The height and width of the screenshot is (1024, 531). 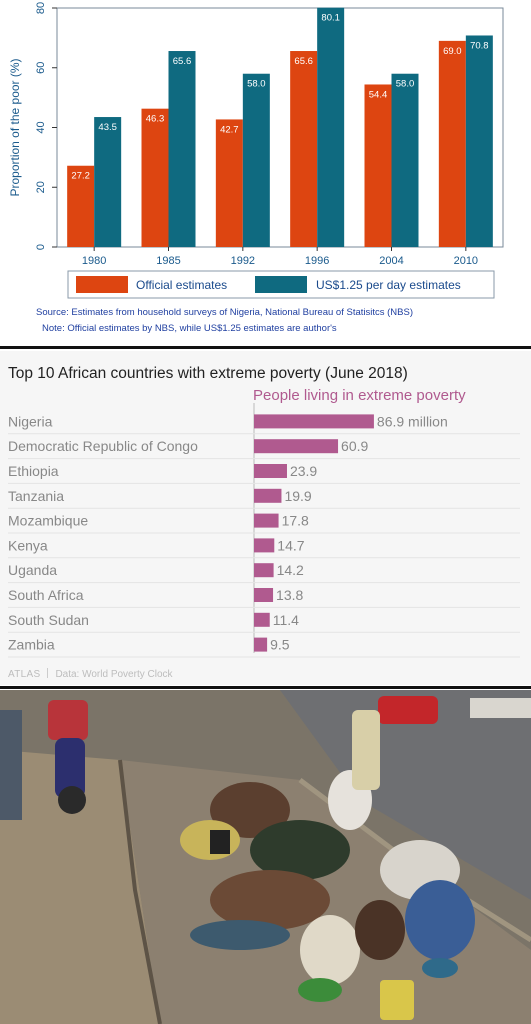 What do you see at coordinates (297, 496) in the screenshot?
I see `bar-value-label: 19.9` at bounding box center [297, 496].